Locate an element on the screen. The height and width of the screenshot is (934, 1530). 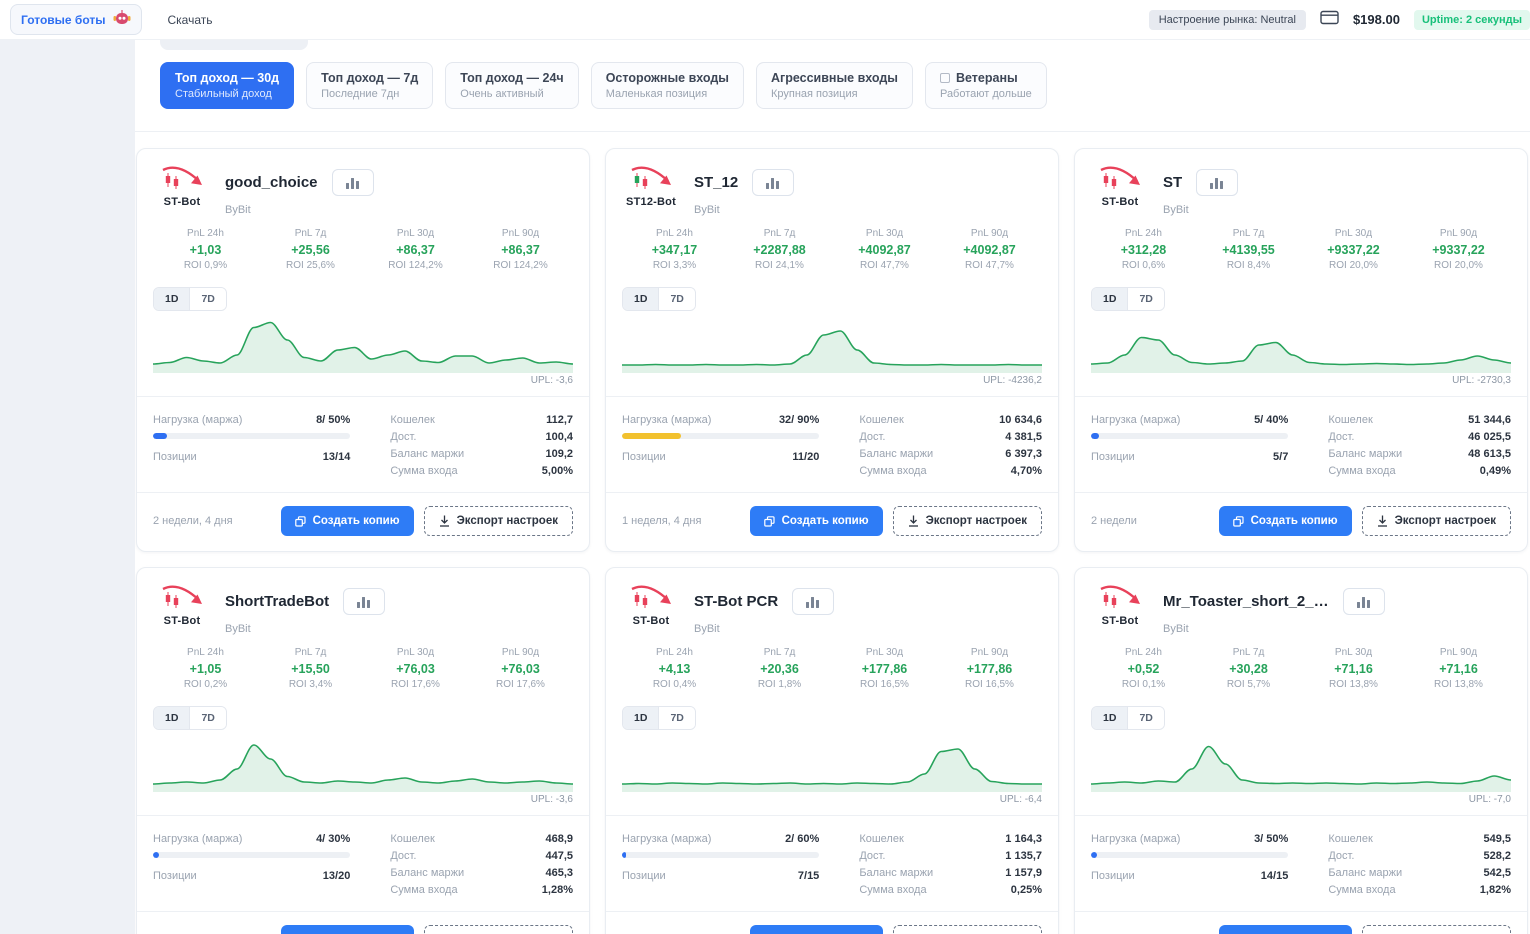
available-label: Дост. is located at coordinates (403, 856).